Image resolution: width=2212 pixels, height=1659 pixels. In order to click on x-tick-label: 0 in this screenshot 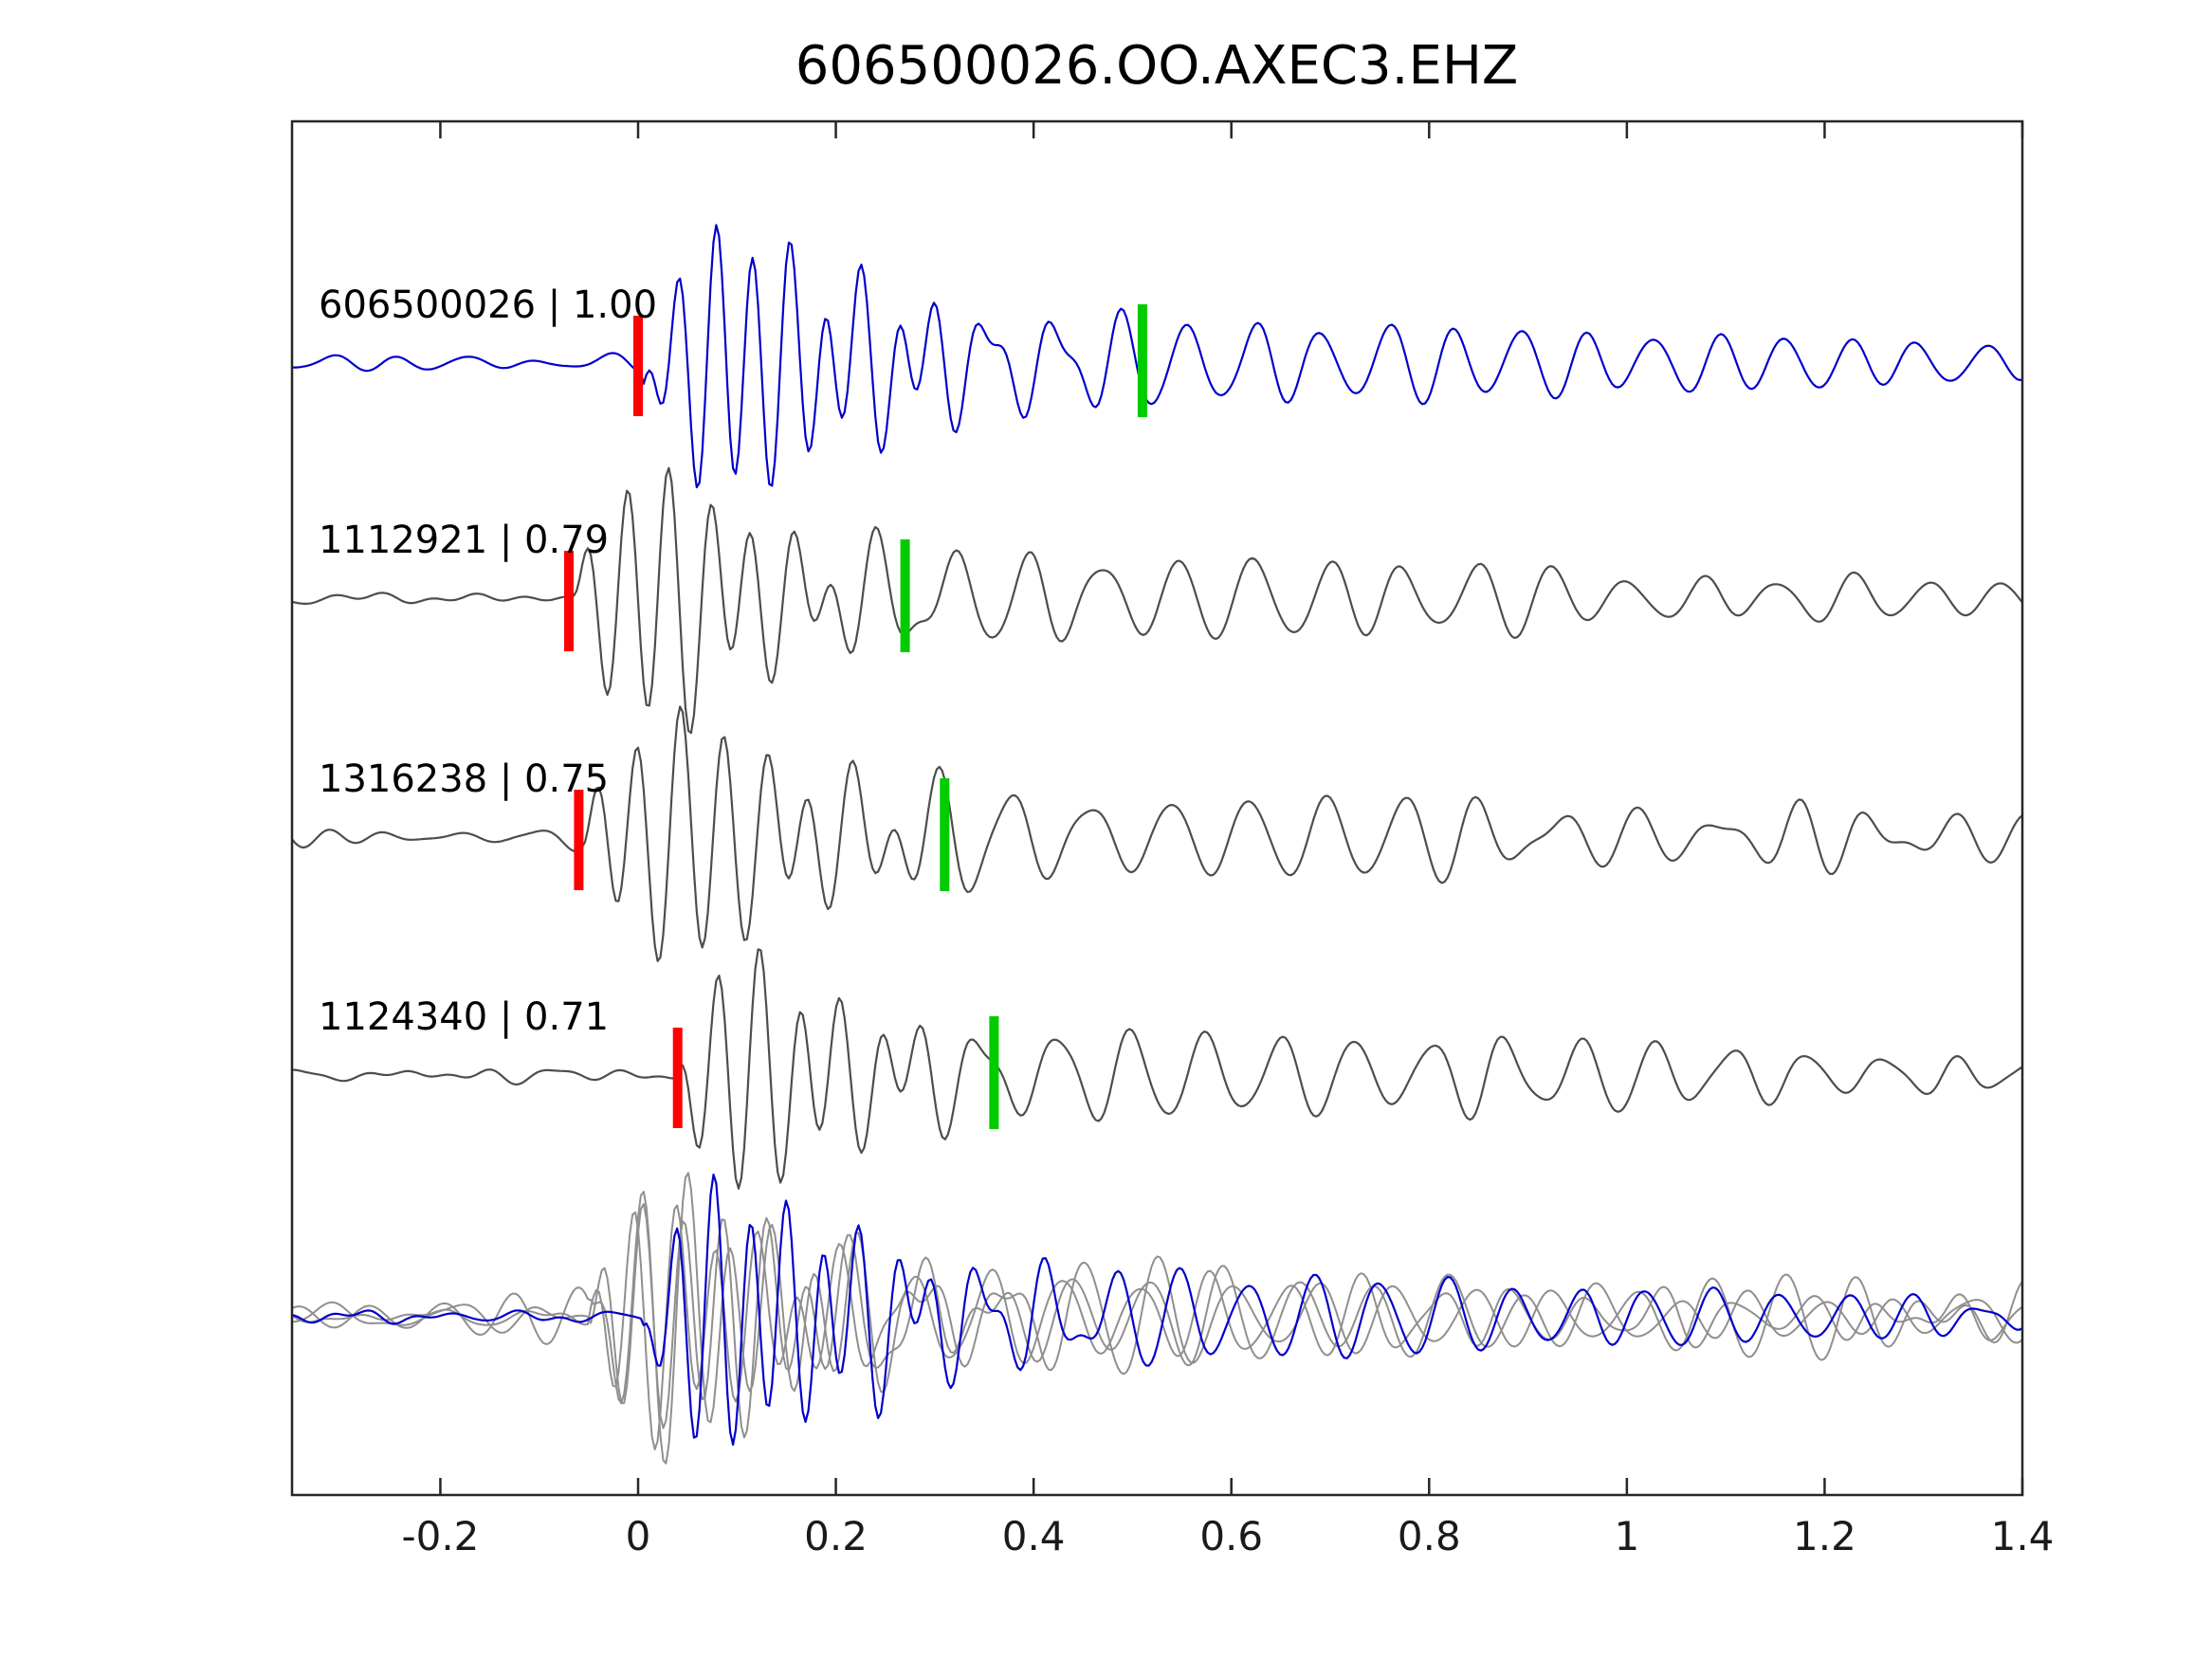, I will do `click(638, 1536)`.